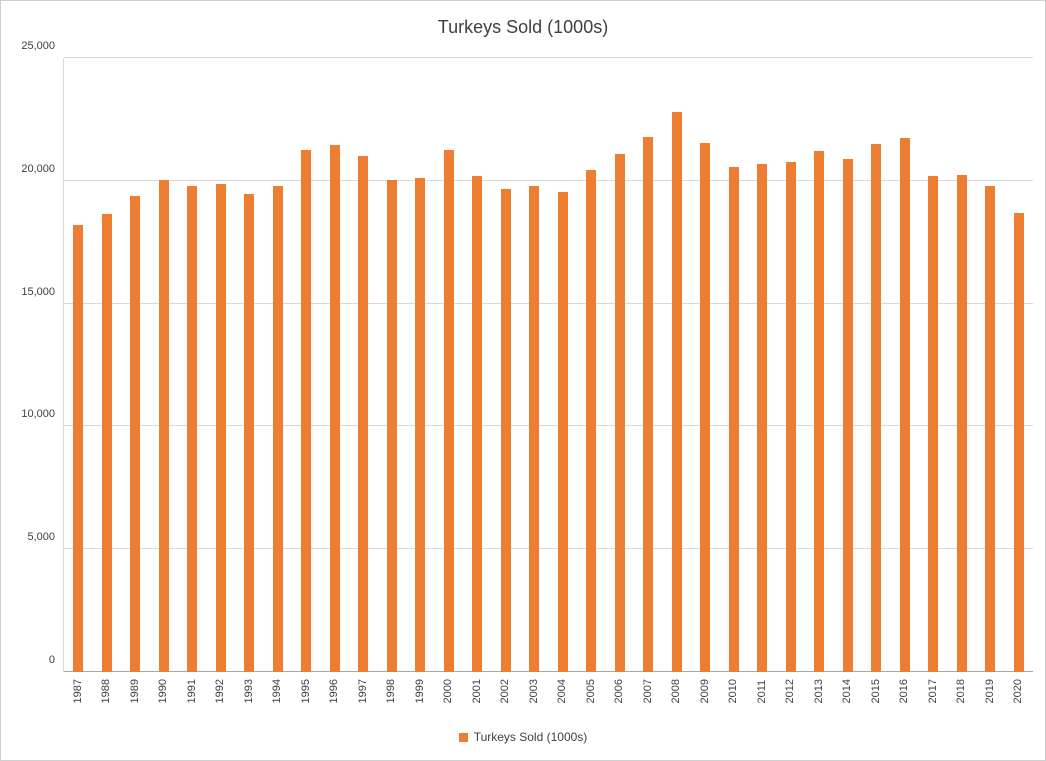 This screenshot has height=761, width=1046. What do you see at coordinates (534, 428) in the screenshot?
I see `bar-2003` at bounding box center [534, 428].